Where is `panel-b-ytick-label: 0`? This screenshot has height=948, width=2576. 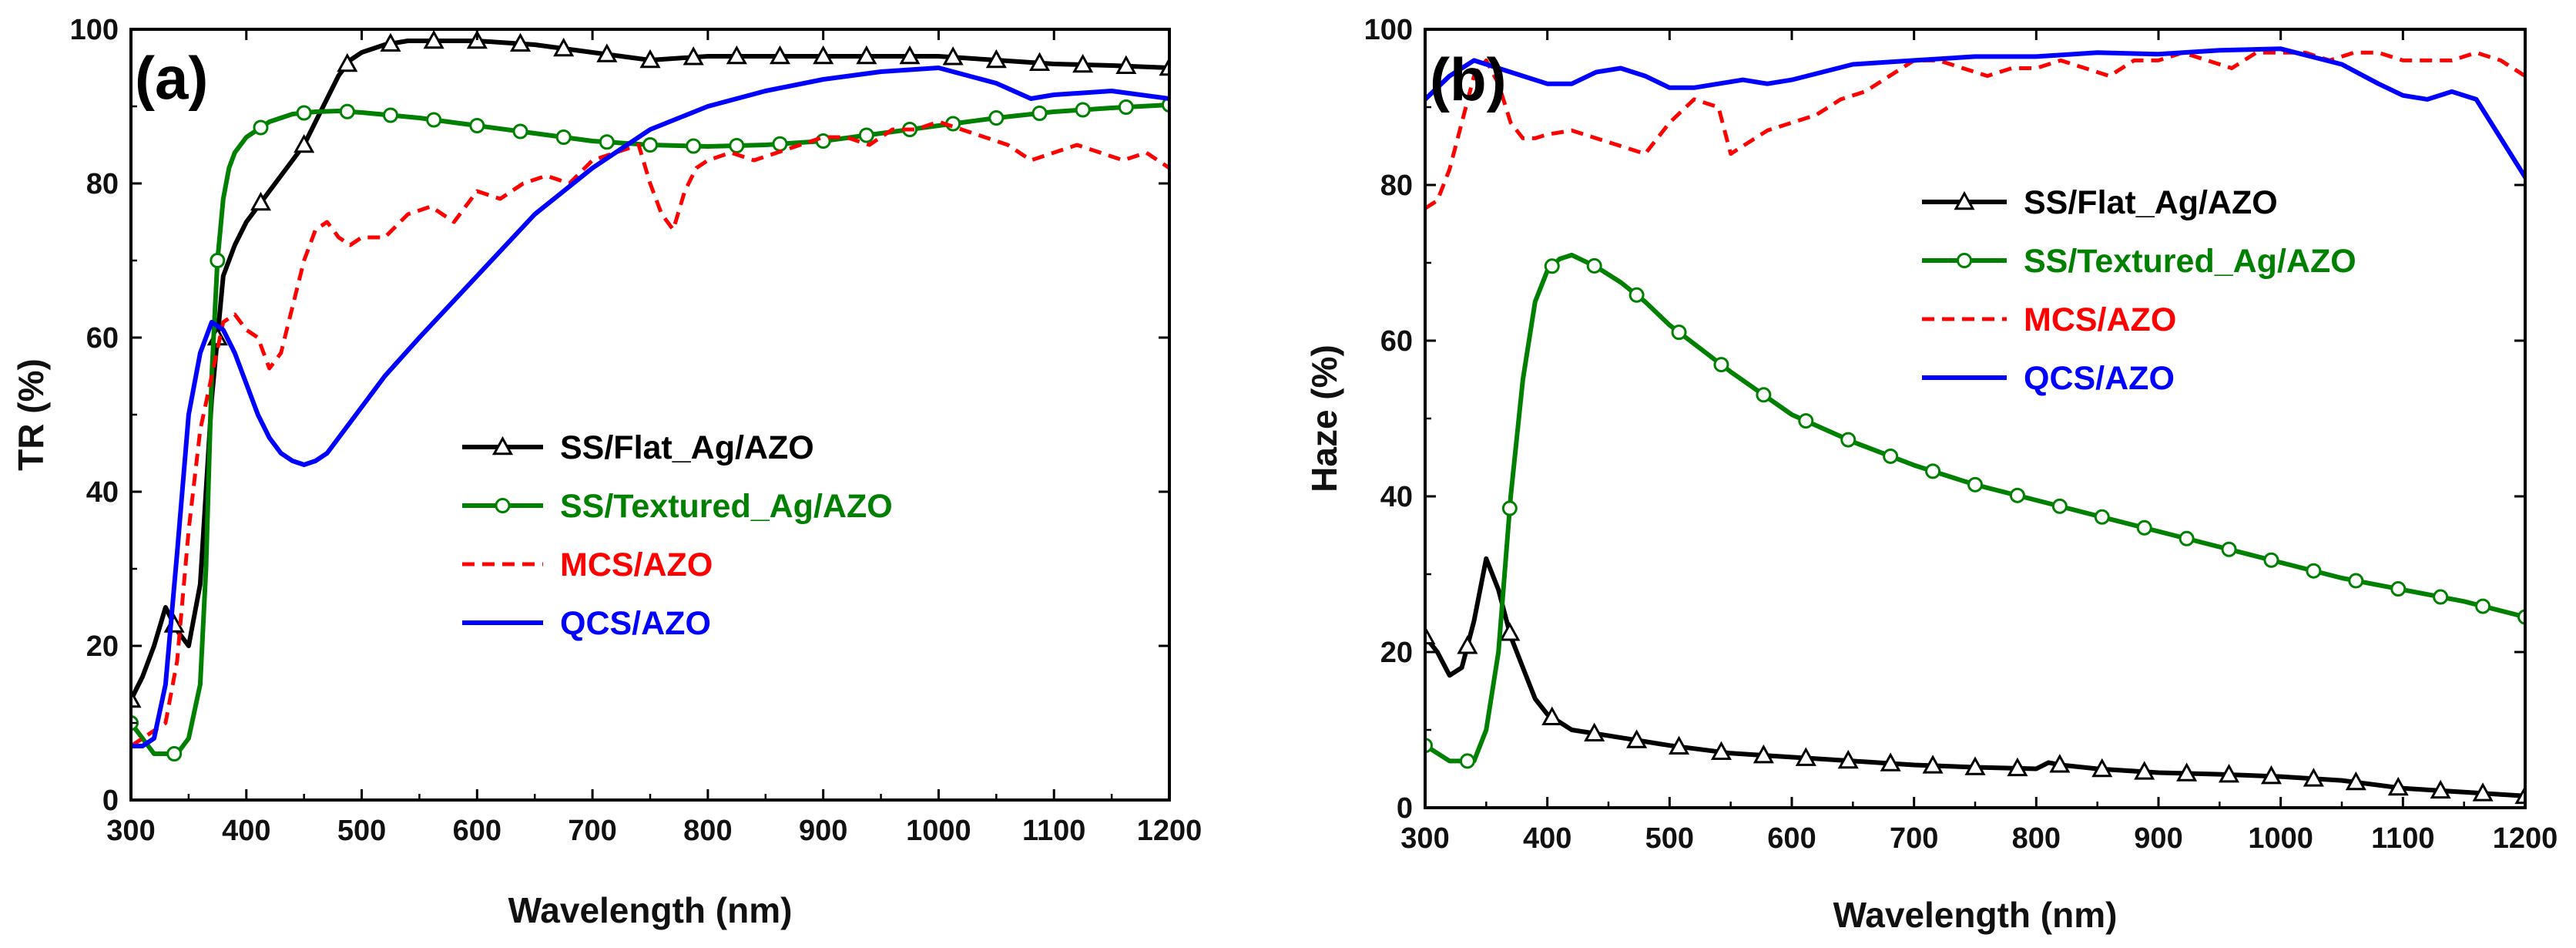
panel-b-ytick-label: 0 is located at coordinates (1405, 808).